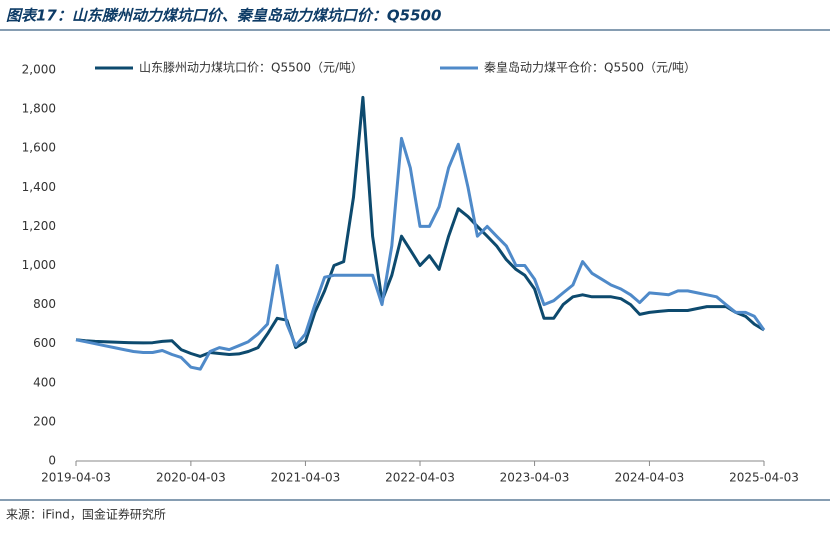  I want to click on x-tick-label: 2020-04-03, so click(191, 478).